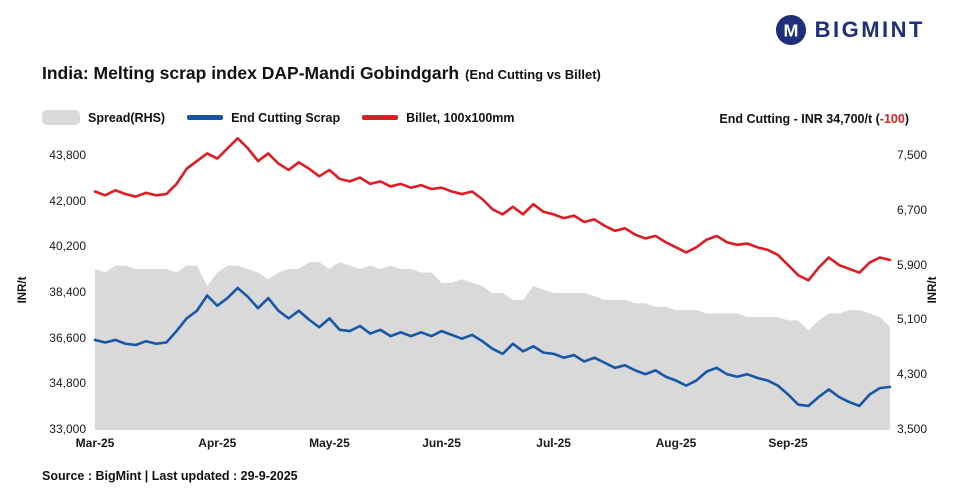  Describe the element at coordinates (205, 117) in the screenshot. I see `end-cutting-swatch-icon` at that location.